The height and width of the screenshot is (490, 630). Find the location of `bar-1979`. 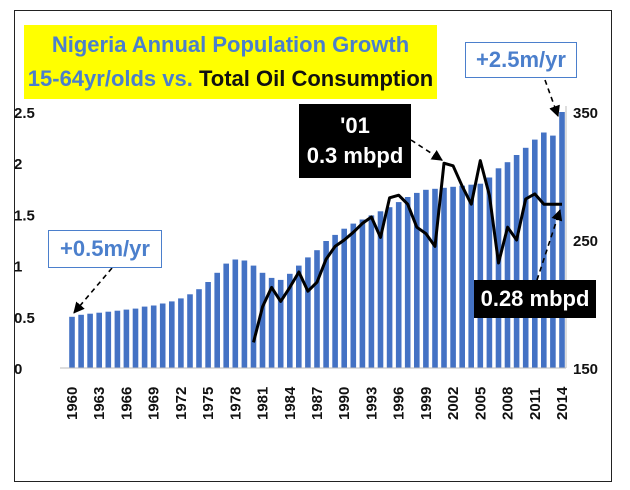

bar-1979 is located at coordinates (244, 314).